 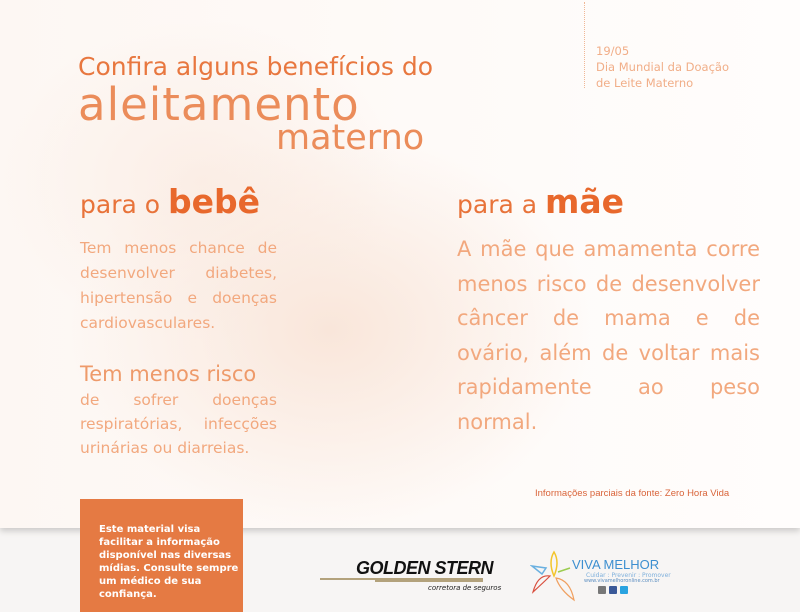 I want to click on heading-emph: bebê, so click(x=213, y=201).